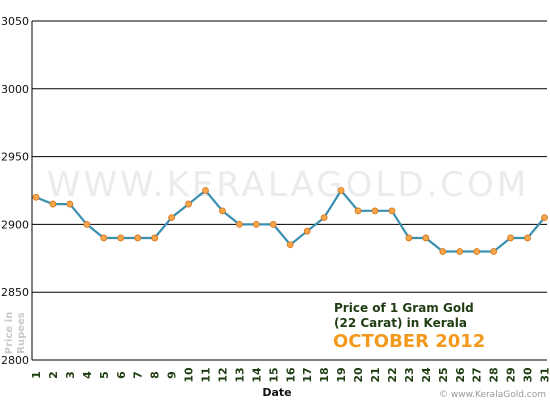 This screenshot has height=400, width=550. Describe the element at coordinates (222, 374) in the screenshot. I see `x-tick-label-12: 12` at that location.